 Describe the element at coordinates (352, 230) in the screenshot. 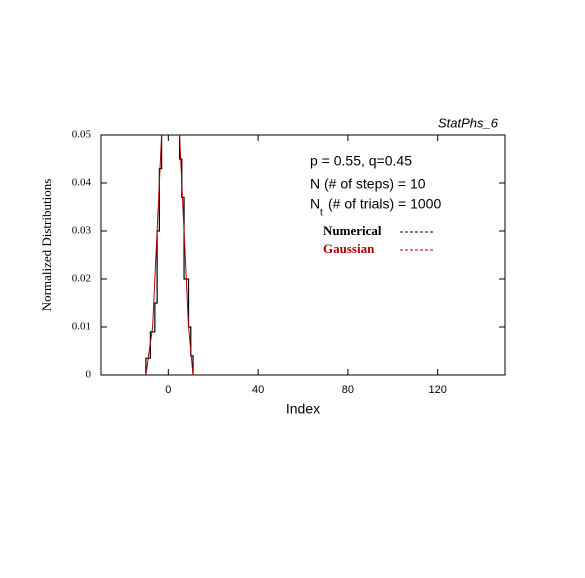

I see `legend-label: Numerical` at that location.